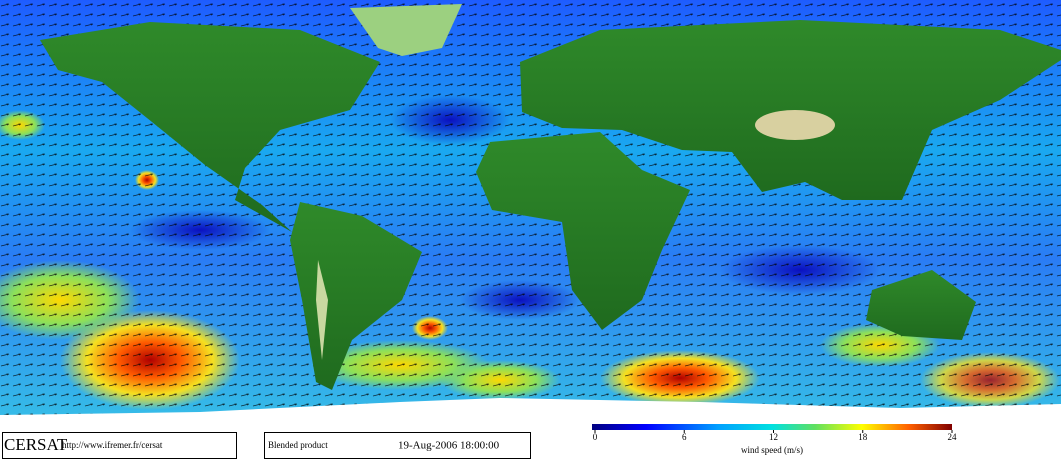  I want to click on antarctica, so click(530, 415).